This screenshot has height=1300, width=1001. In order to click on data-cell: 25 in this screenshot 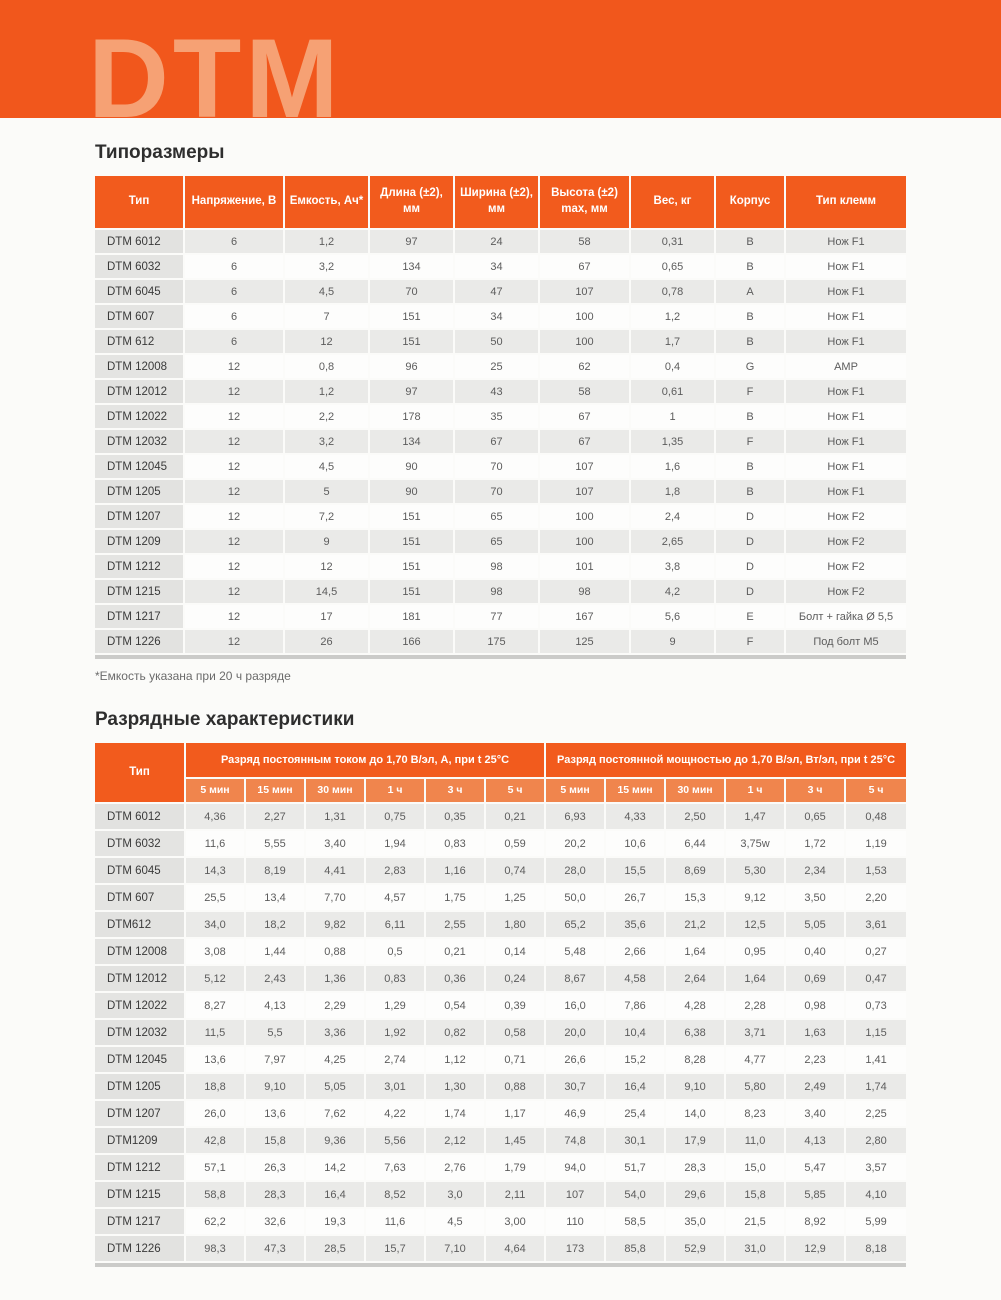, I will do `click(497, 367)`.